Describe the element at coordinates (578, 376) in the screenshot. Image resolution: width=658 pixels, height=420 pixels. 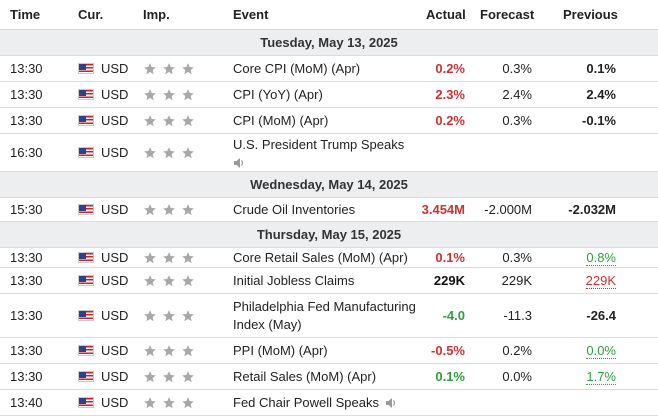
I see `previous-value: 1.7%` at that location.